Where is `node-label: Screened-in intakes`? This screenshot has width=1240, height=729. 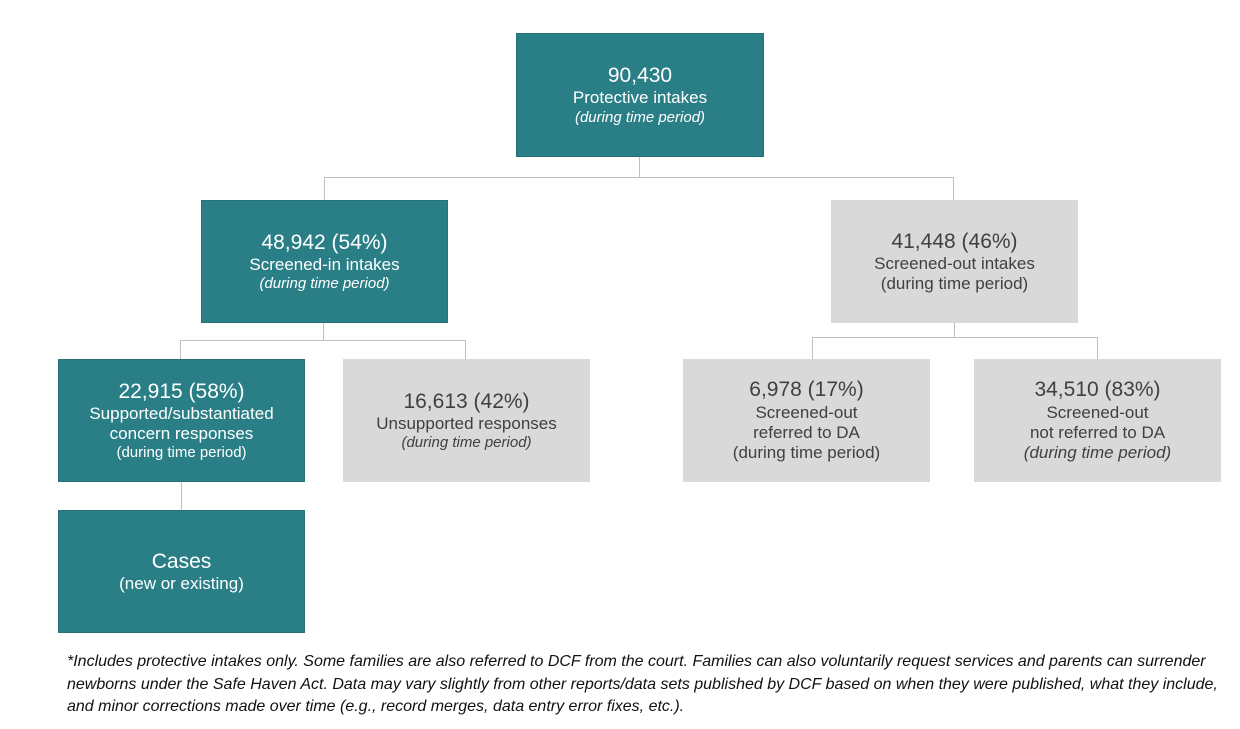 node-label: Screened-in intakes is located at coordinates (324, 264).